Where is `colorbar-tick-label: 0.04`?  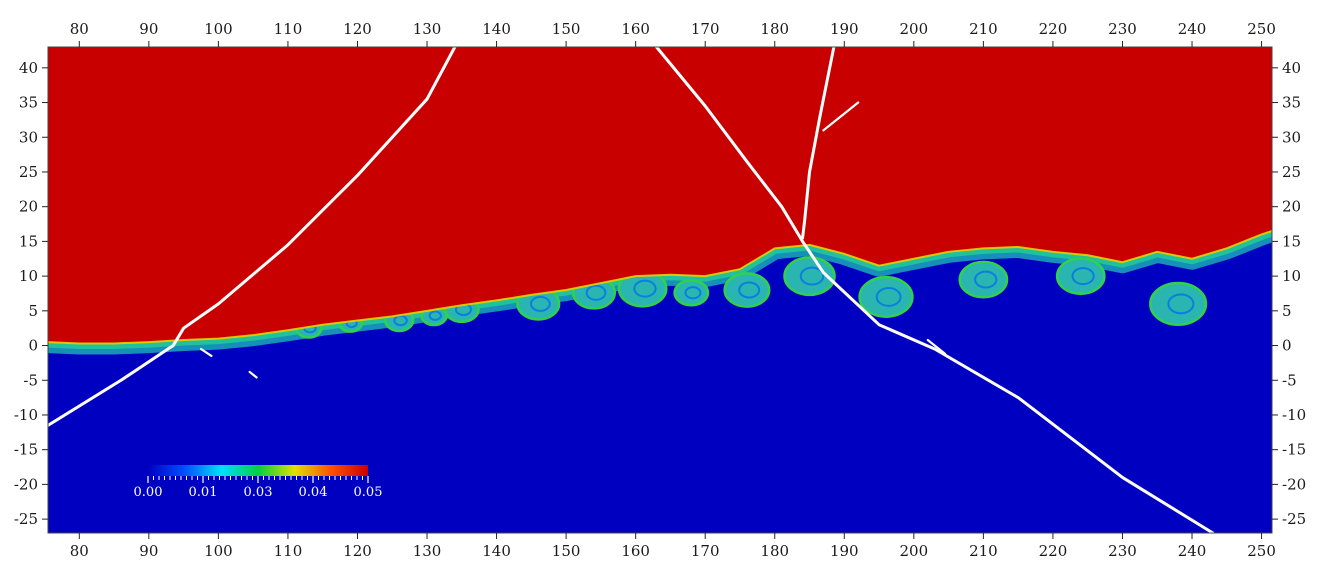
colorbar-tick-label: 0.04 is located at coordinates (313, 492).